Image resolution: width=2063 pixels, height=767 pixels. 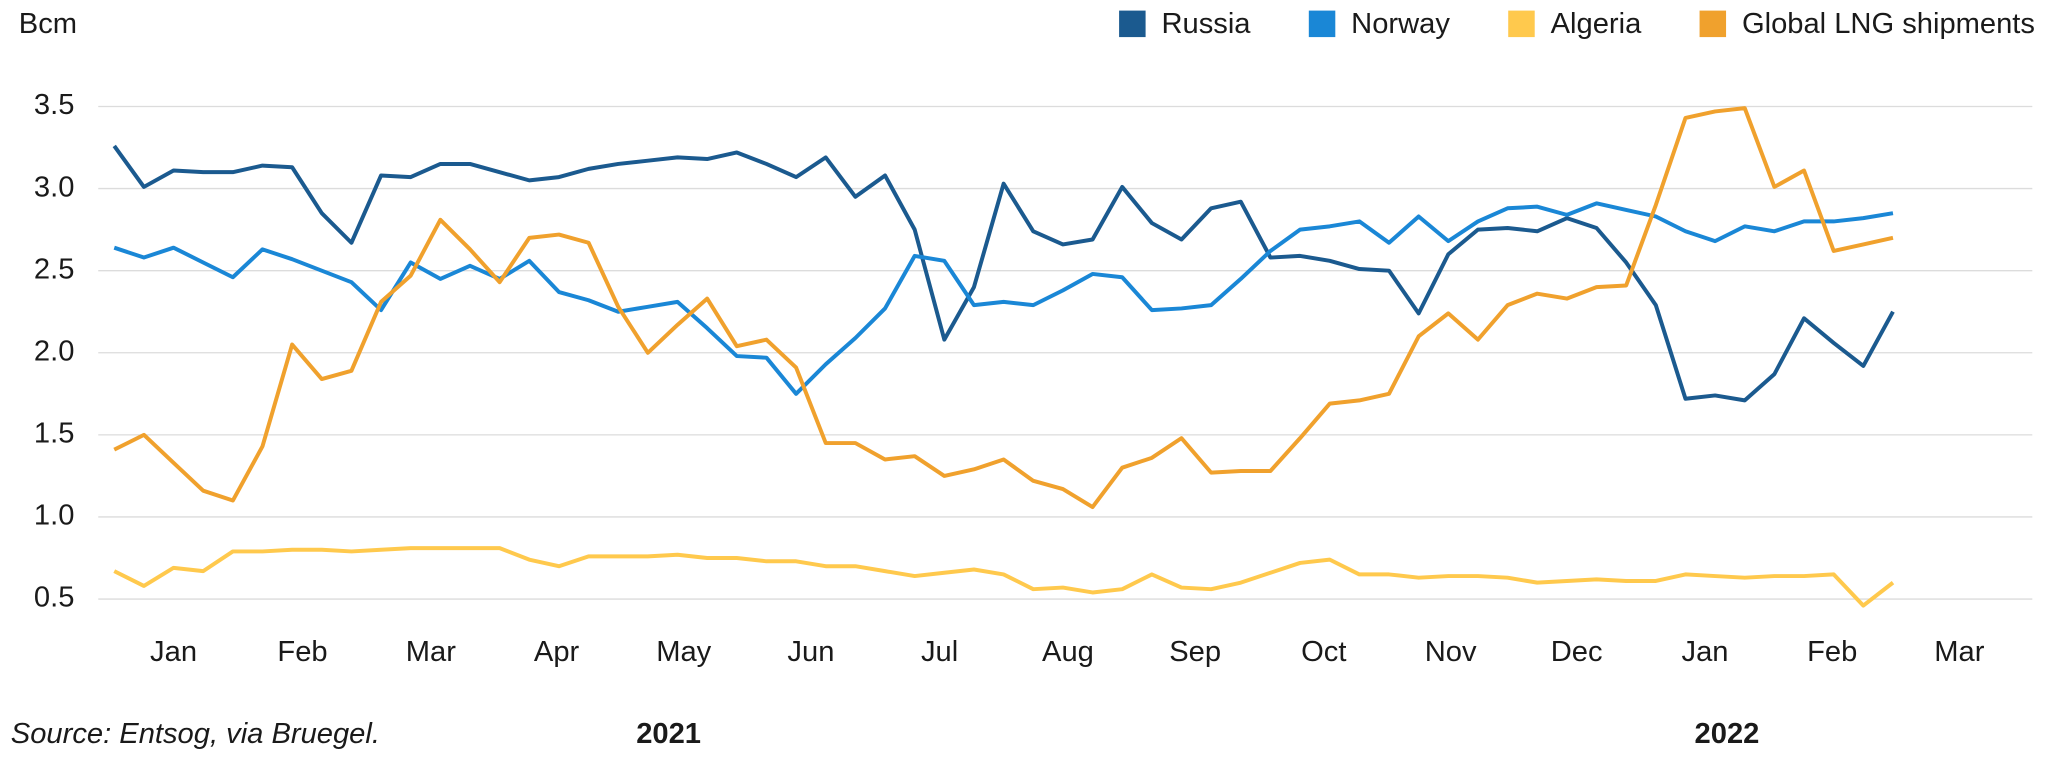 What do you see at coordinates (1323, 652) in the screenshot?
I see `x-tick-label: Oct` at bounding box center [1323, 652].